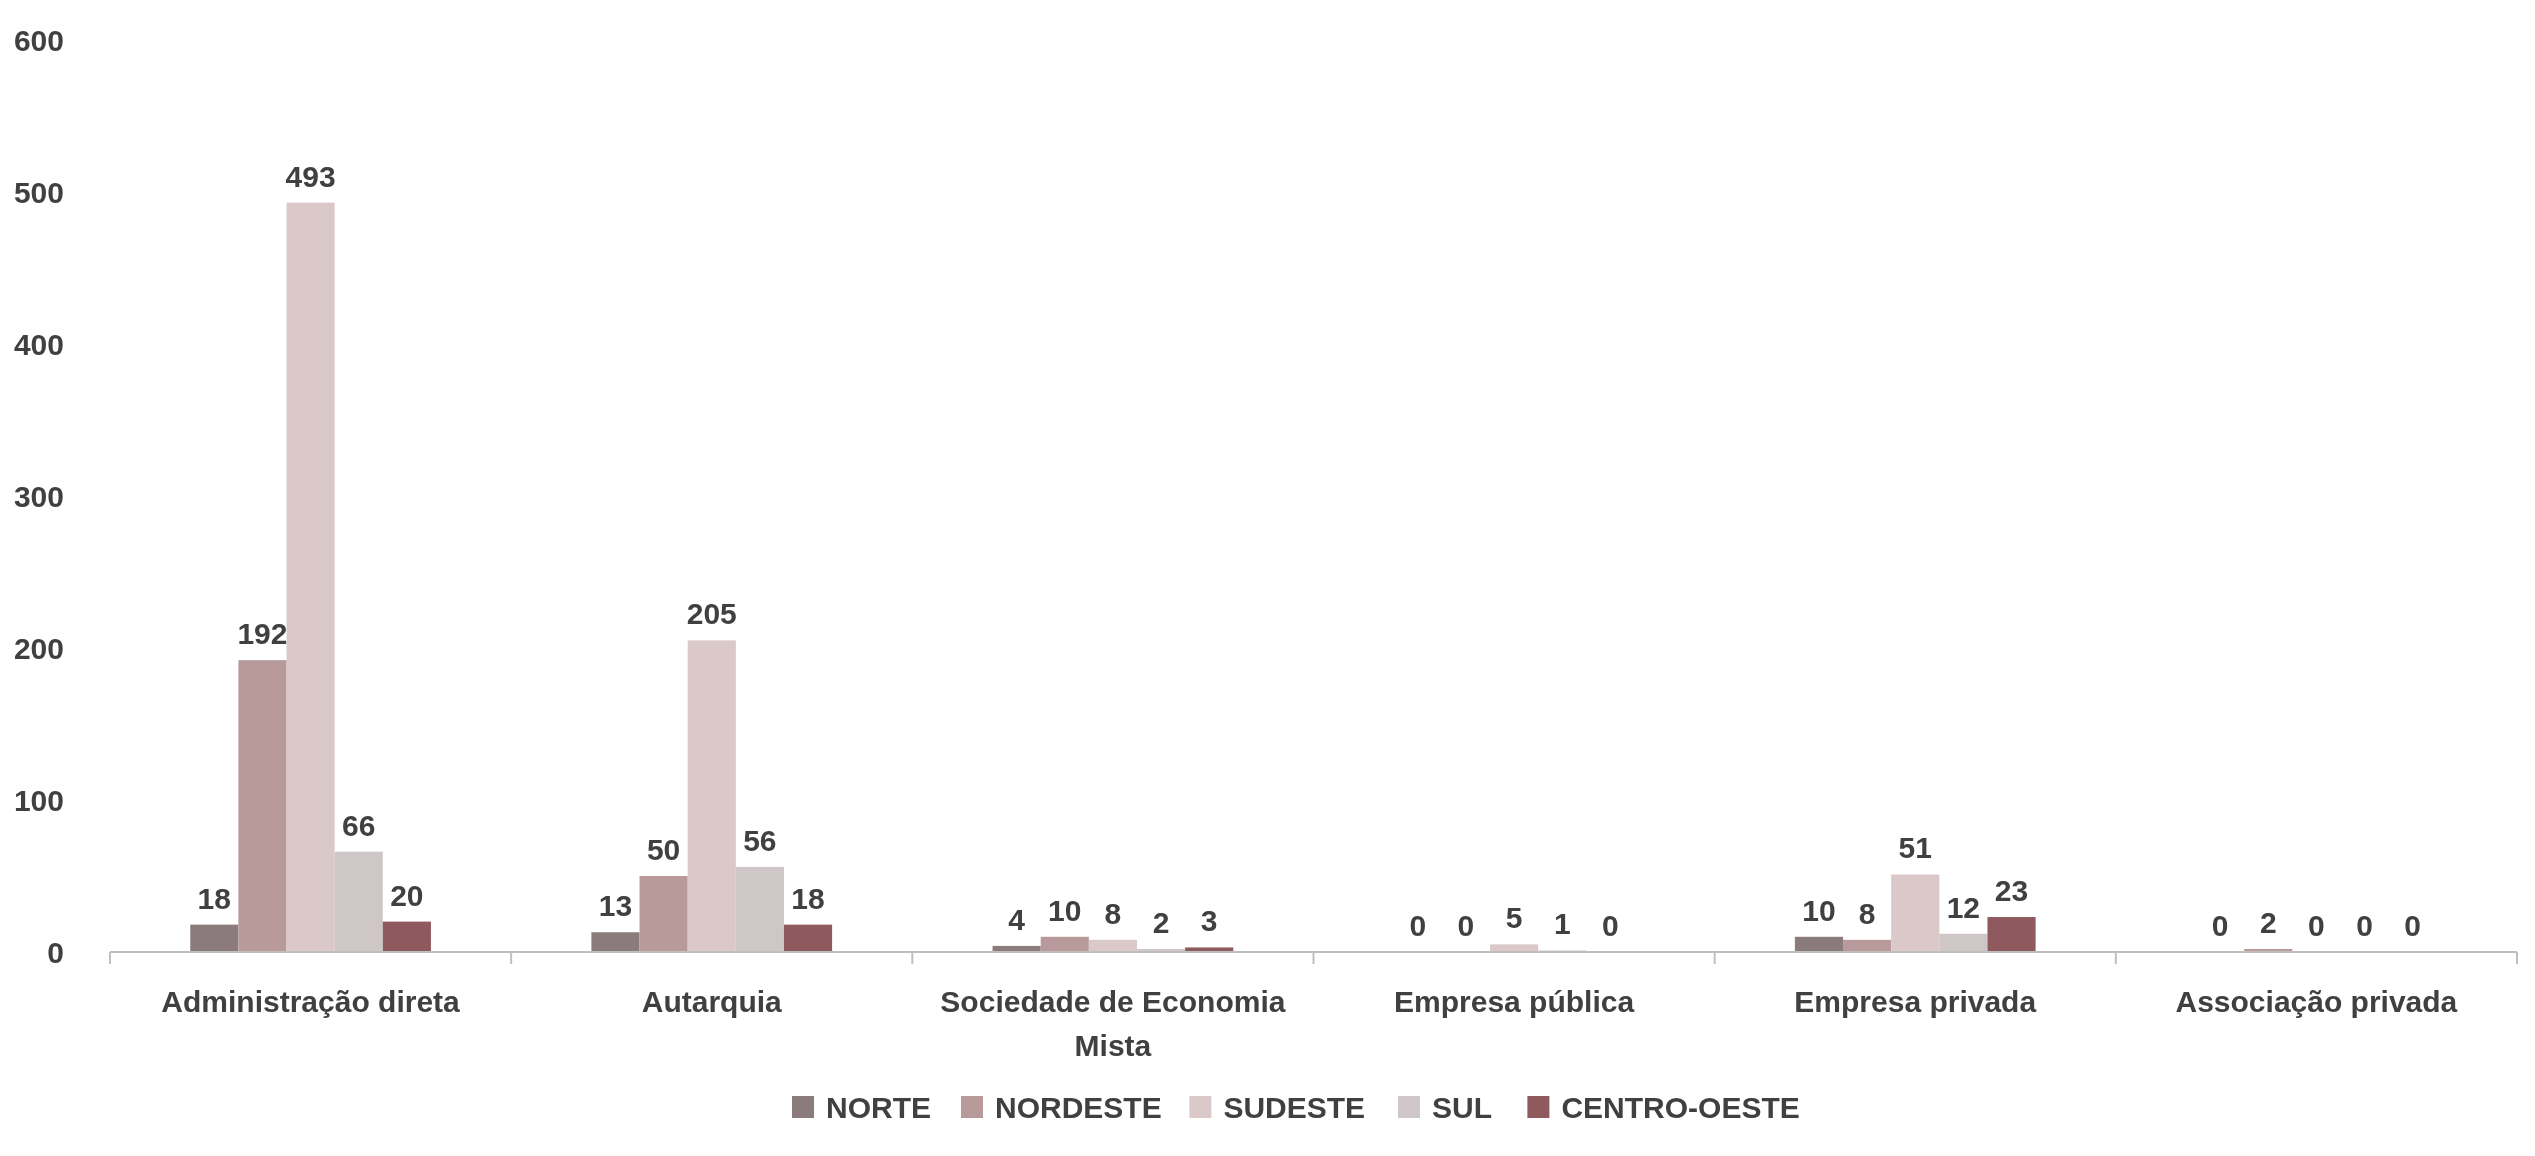 Image resolution: width=2535 pixels, height=1156 pixels. What do you see at coordinates (1462, 1107) in the screenshot?
I see `legend-label: SUL` at bounding box center [1462, 1107].